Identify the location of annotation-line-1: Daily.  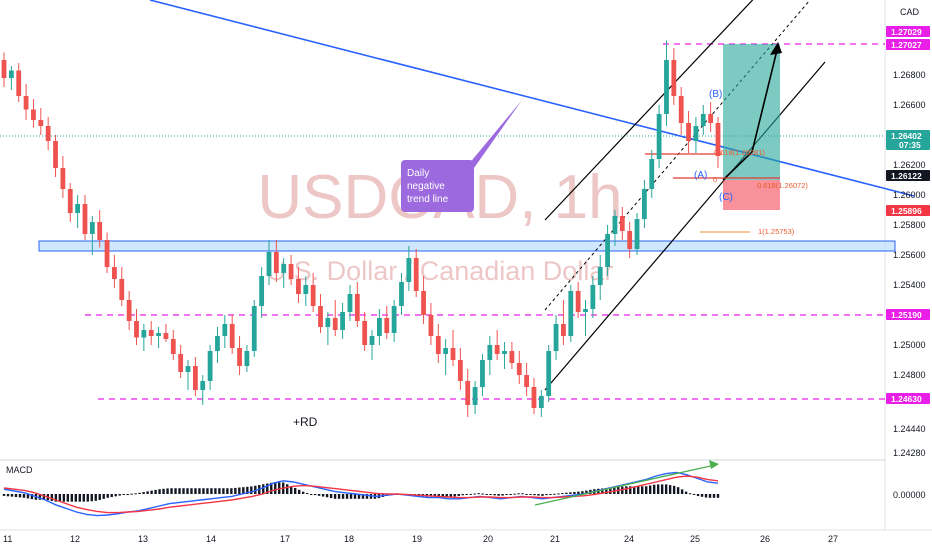
(418, 173).